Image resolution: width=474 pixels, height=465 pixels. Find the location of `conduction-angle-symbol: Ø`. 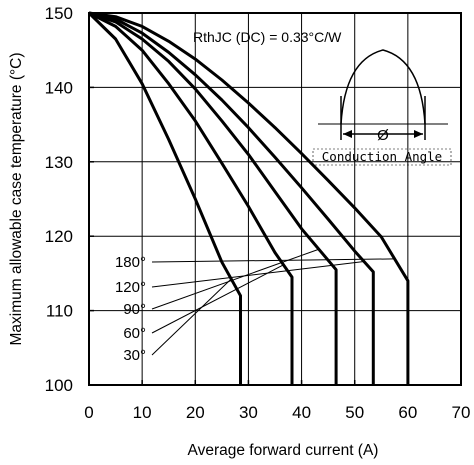

conduction-angle-symbol: Ø is located at coordinates (383, 135).